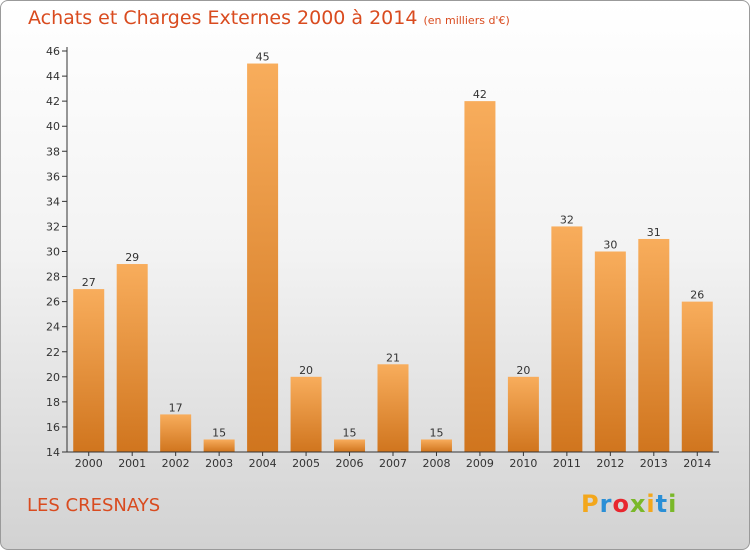 The image size is (750, 550). I want to click on y-tick-label: 30, so click(53, 252).